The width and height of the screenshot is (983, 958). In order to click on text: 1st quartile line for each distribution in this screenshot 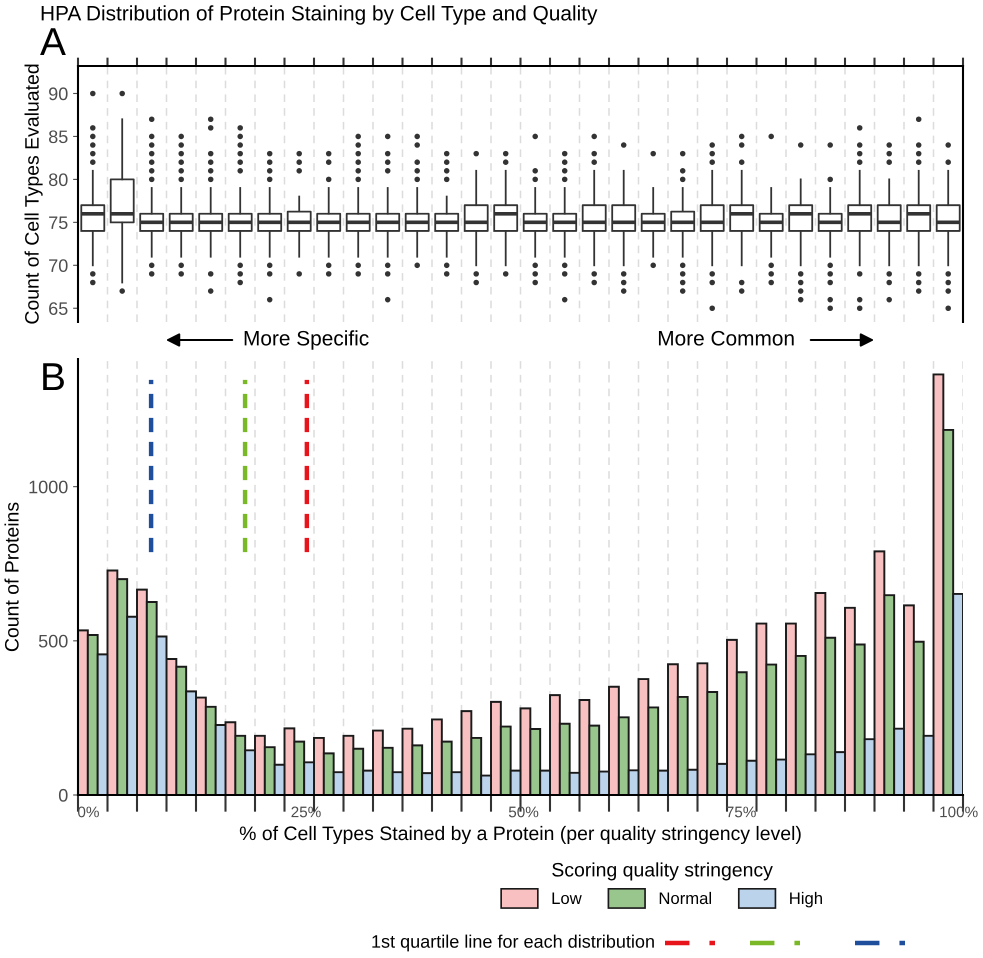, I will do `click(513, 943)`.